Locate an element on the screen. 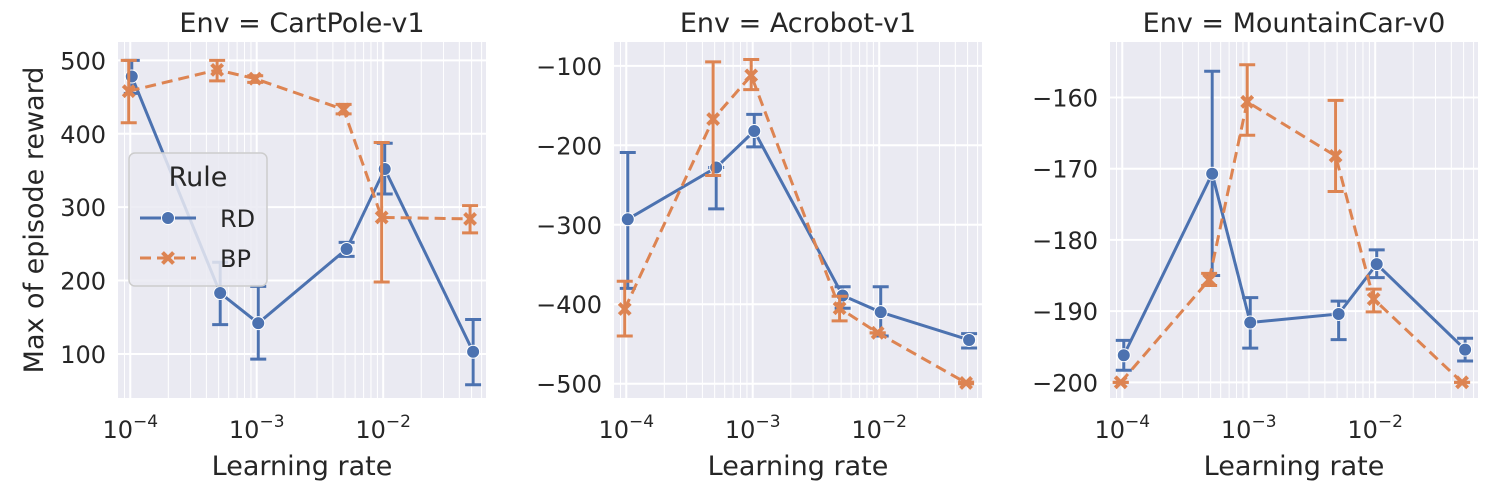 This screenshot has width=1489, height=491. panel-title: Env = Acrobot-v1 is located at coordinates (798, 23).